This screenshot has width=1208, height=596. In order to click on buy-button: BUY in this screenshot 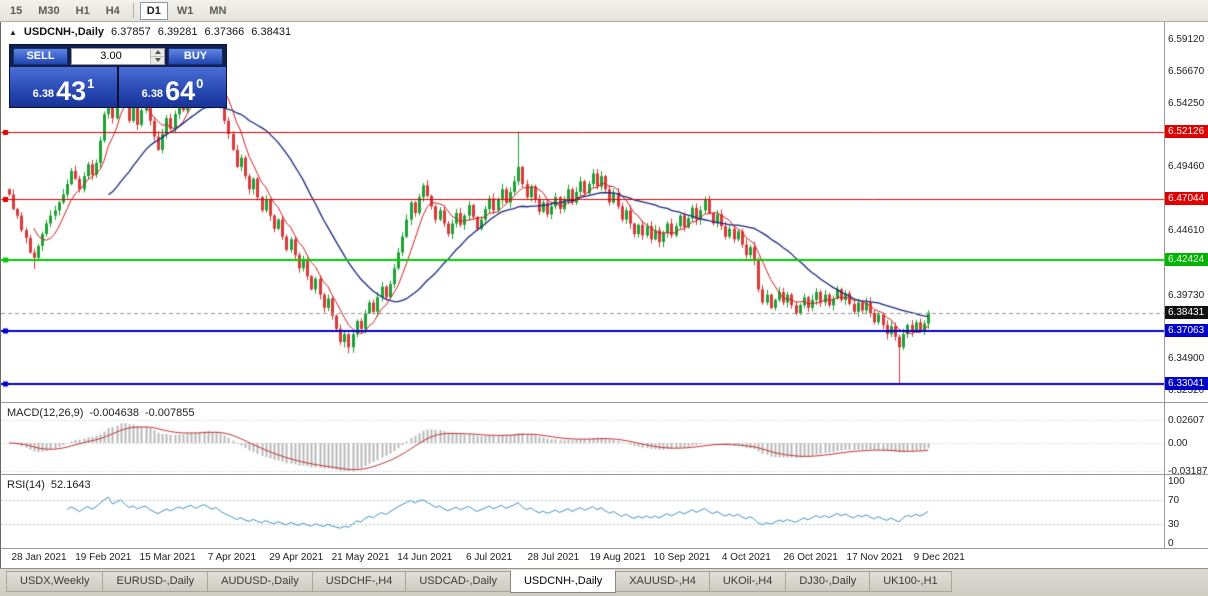, I will do `click(195, 56)`.